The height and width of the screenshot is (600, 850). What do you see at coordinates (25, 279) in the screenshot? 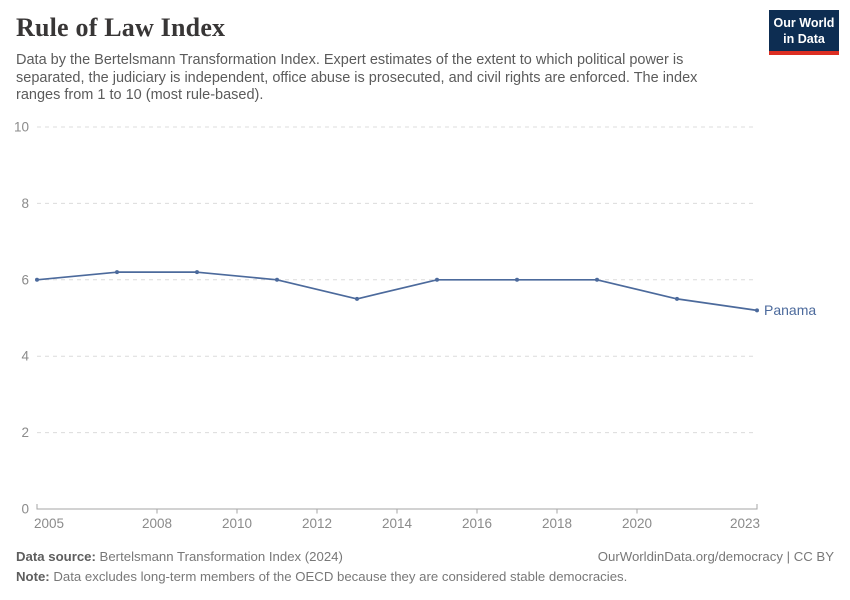
I see `svg-text: 6` at bounding box center [25, 279].